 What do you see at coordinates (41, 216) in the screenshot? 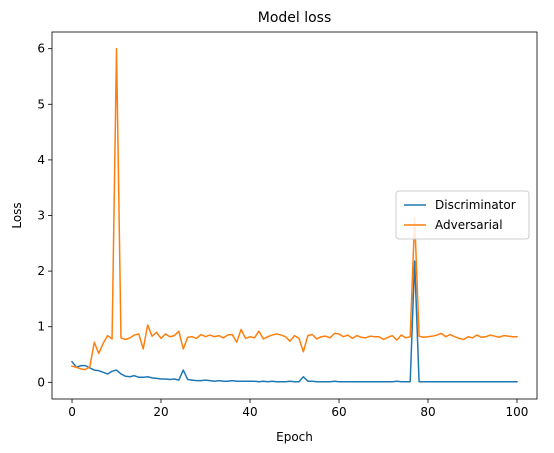
I see `y-tick-label: 3` at bounding box center [41, 216].